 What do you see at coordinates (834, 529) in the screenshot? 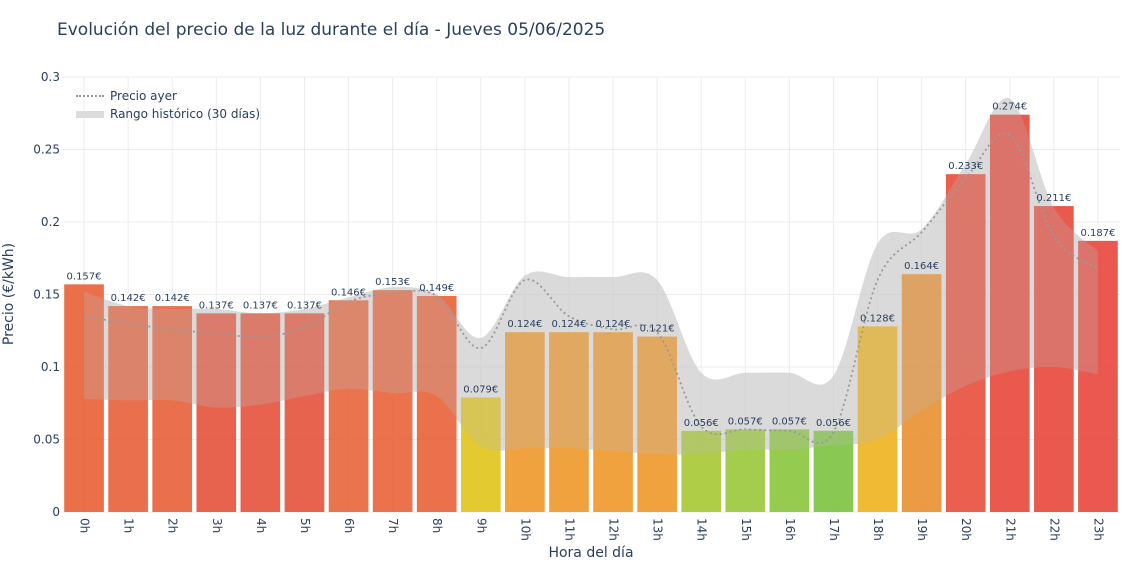
I see `x-tick-label: 17h` at bounding box center [834, 529].